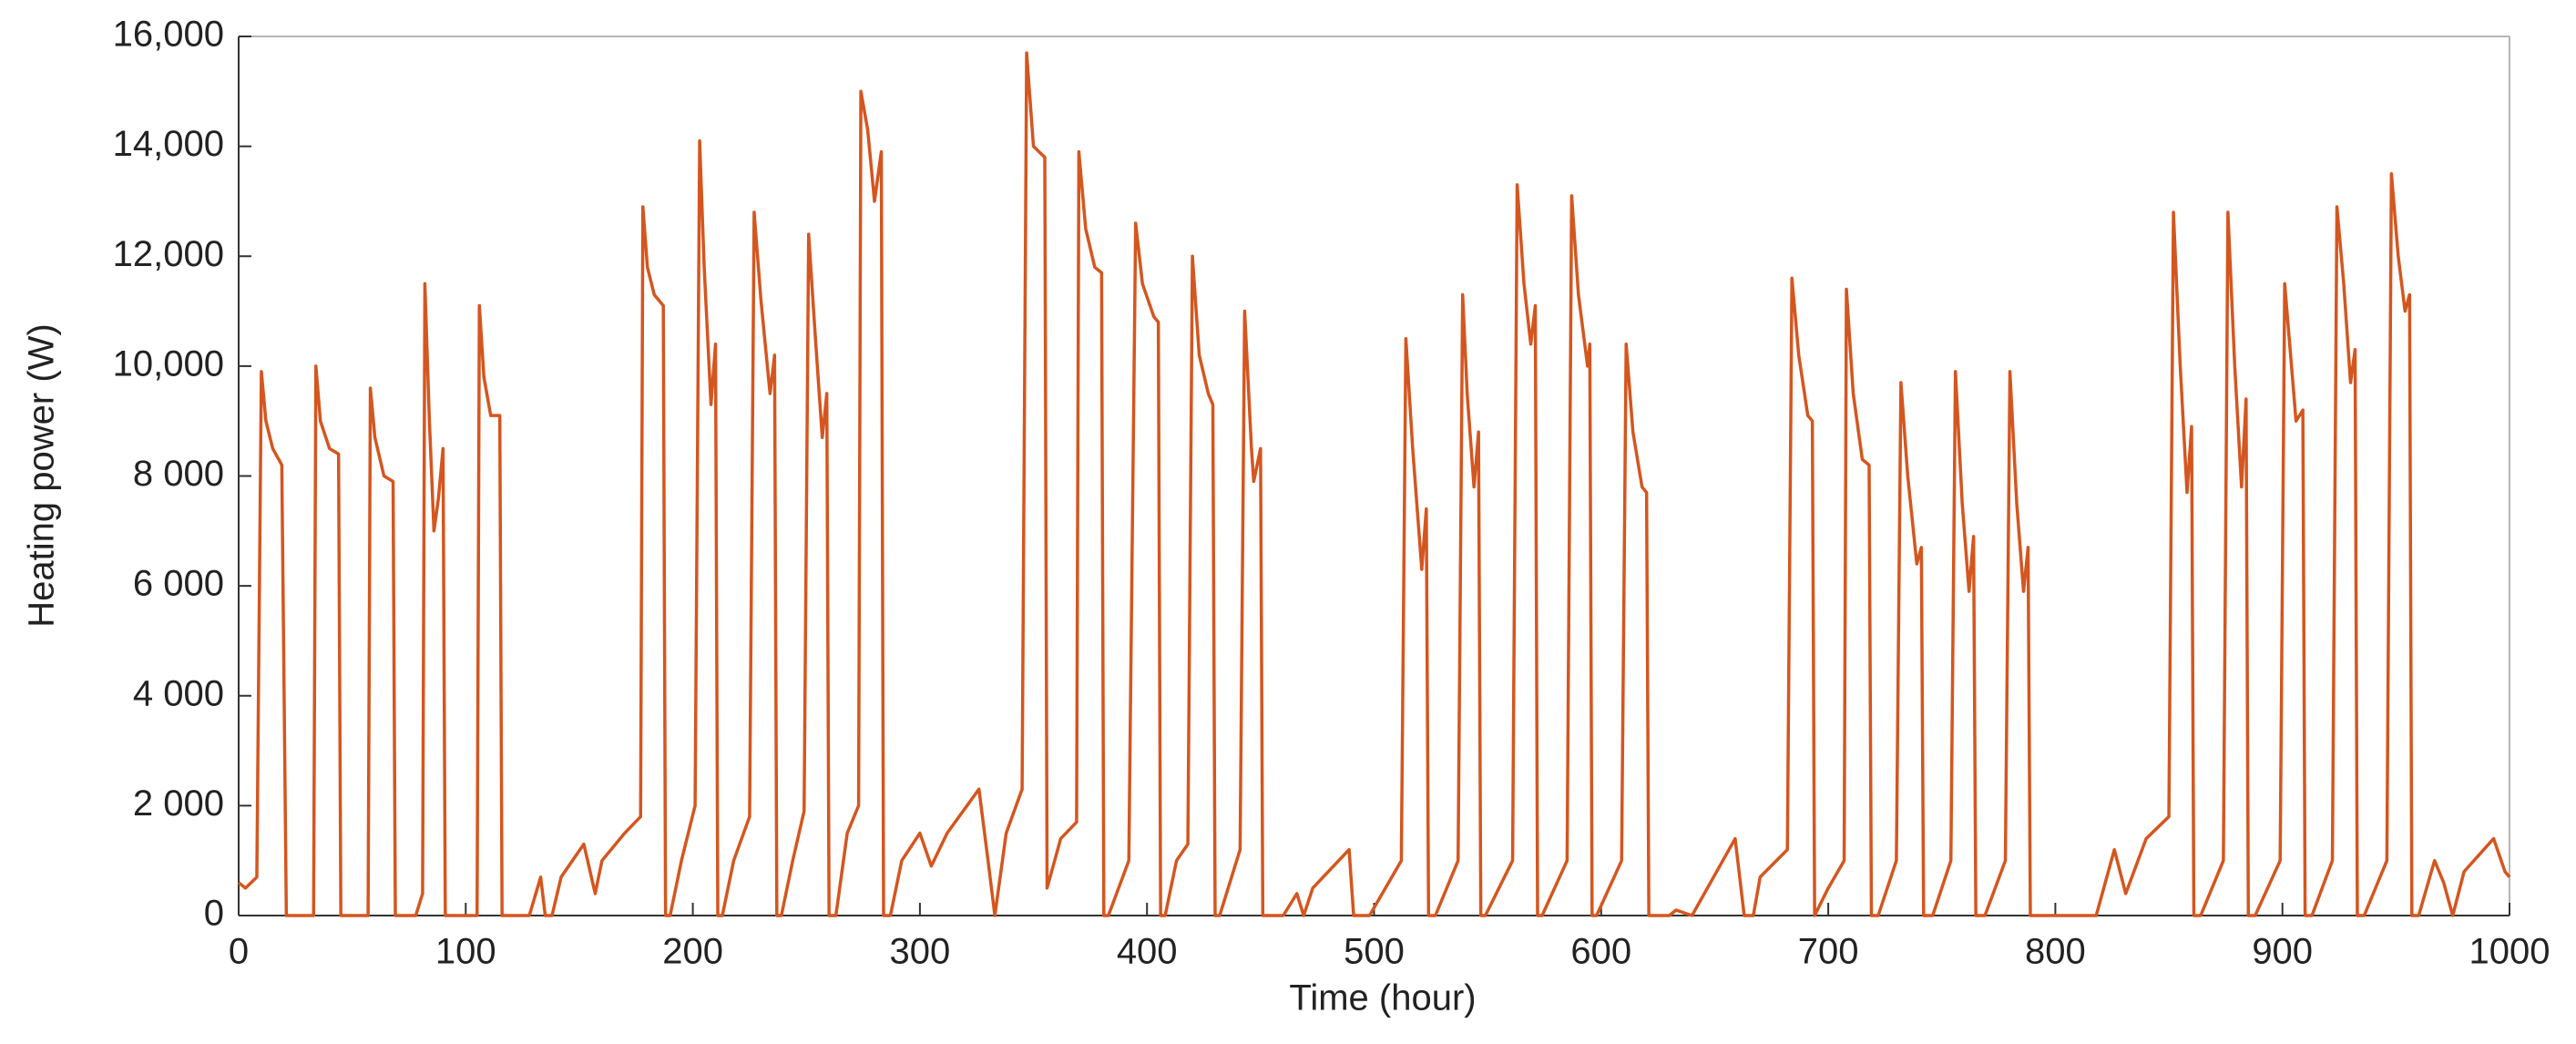 The image size is (2576, 1044). I want to click on y-tick-label: 0, so click(214, 914).